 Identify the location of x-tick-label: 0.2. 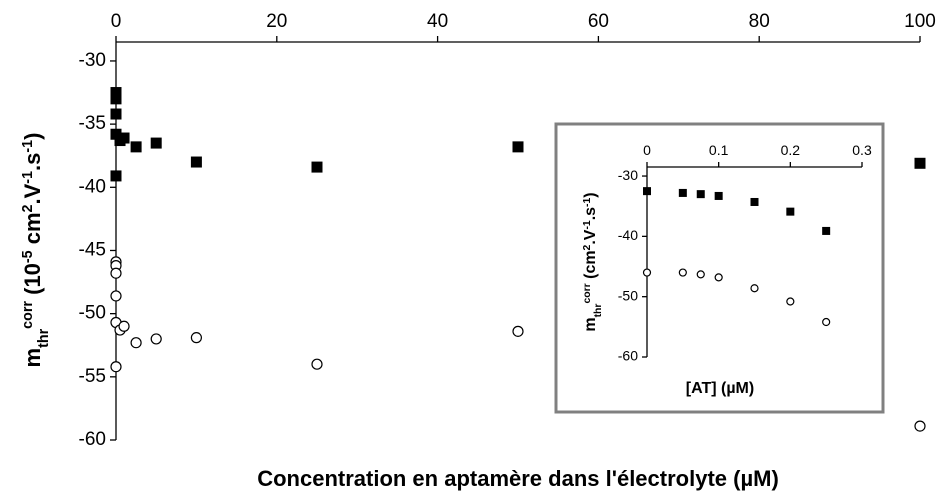
(791, 150).